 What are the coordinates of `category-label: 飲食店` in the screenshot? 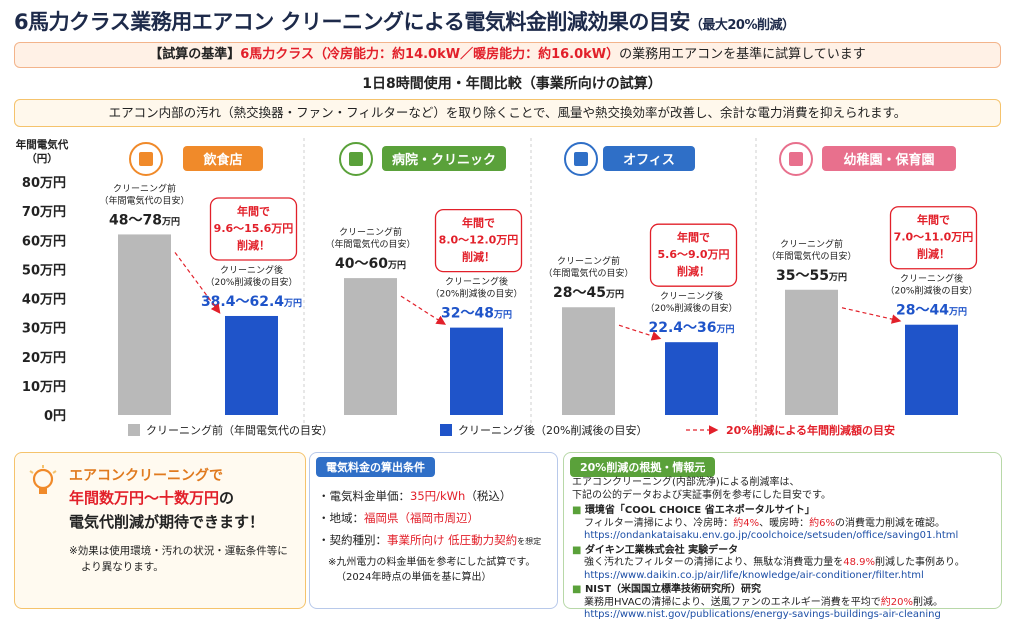 It's located at (222, 160).